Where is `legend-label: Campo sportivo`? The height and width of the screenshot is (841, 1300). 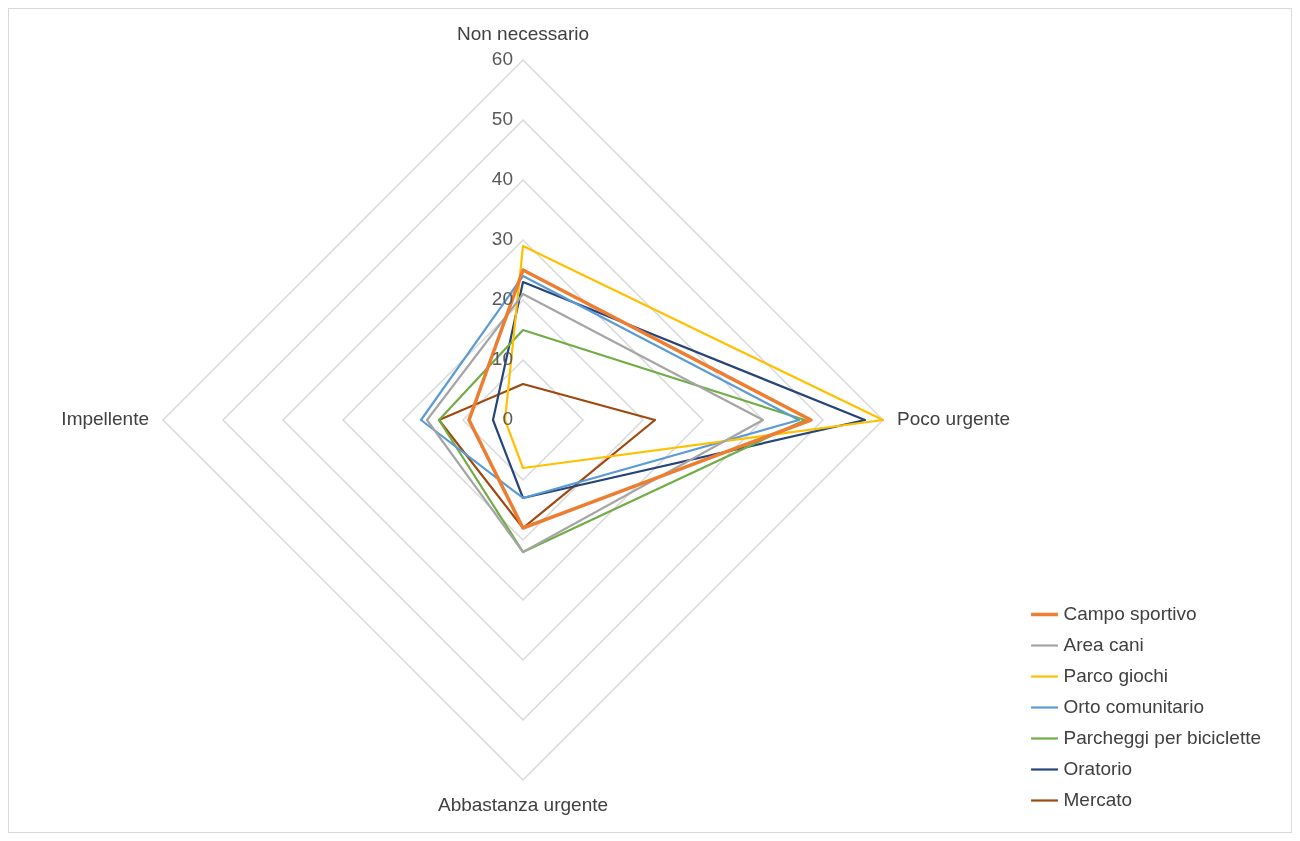 legend-label: Campo sportivo is located at coordinates (1130, 613).